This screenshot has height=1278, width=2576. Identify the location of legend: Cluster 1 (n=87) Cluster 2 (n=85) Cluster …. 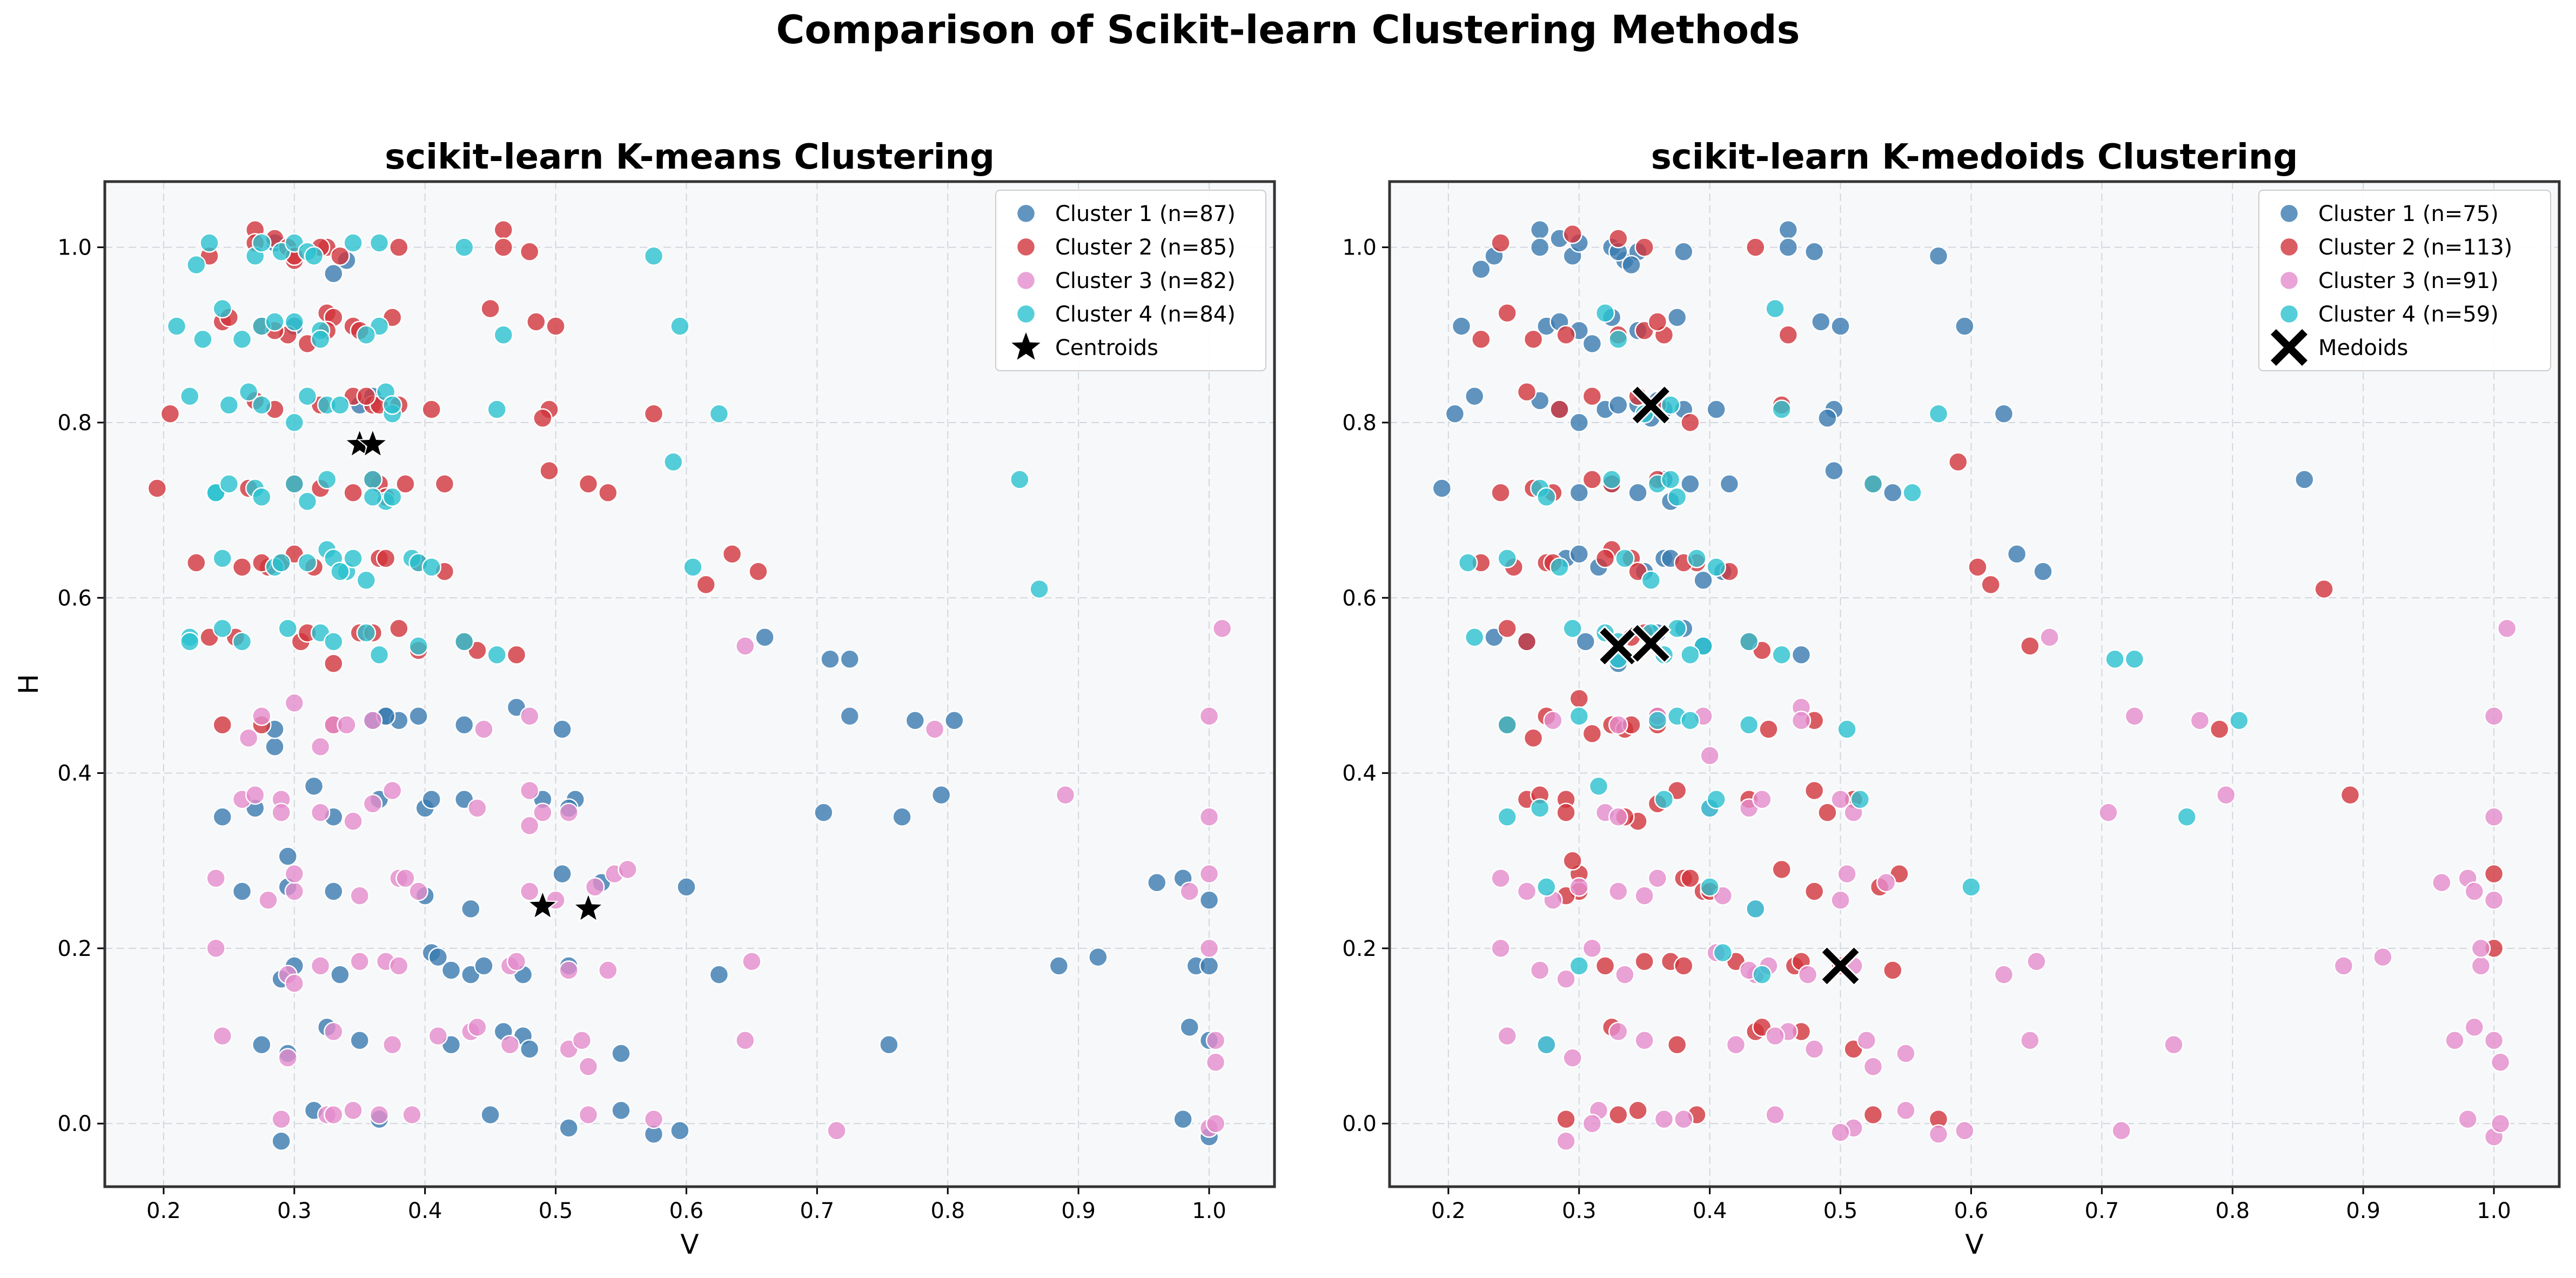
(1130, 281).